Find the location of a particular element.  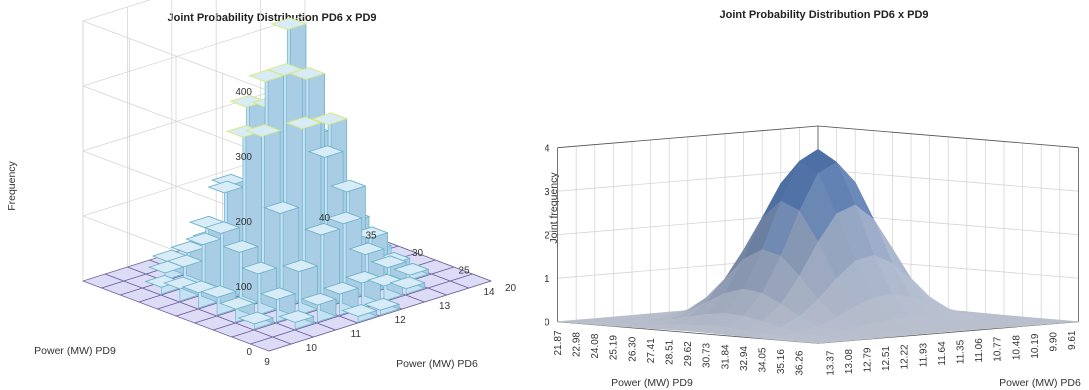

bar3d-title: Joint Probability Distribution PD6 x PD9 is located at coordinates (271, 18).